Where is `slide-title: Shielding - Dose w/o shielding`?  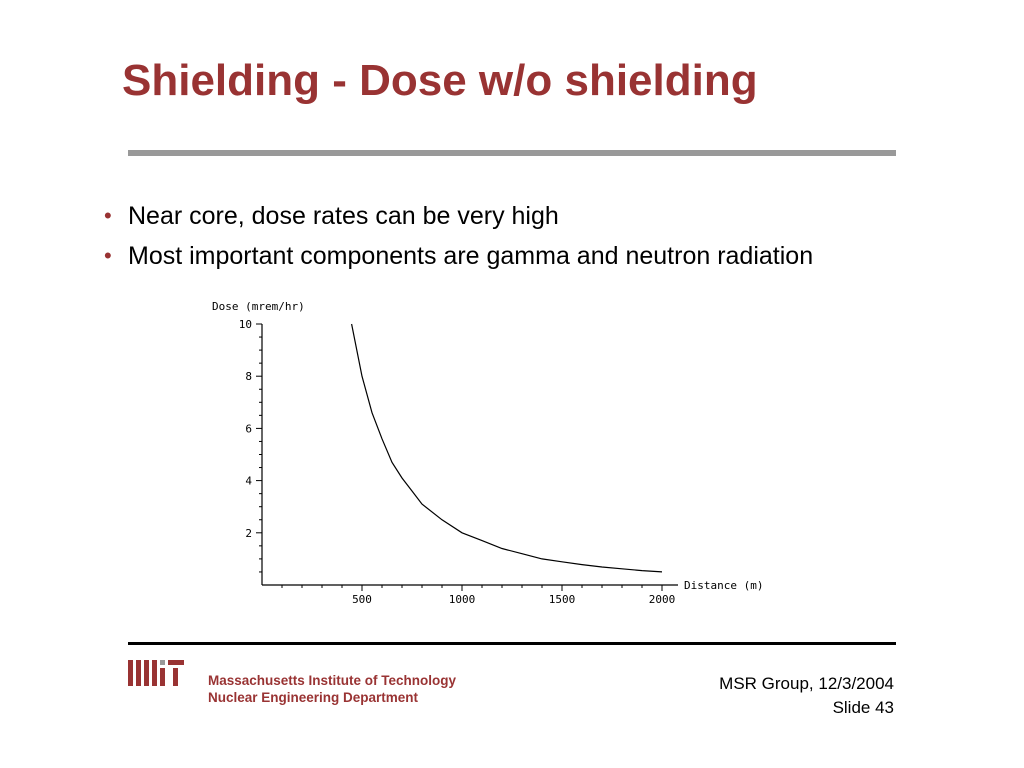
slide-title: Shielding - Dose w/o shielding is located at coordinates (440, 80).